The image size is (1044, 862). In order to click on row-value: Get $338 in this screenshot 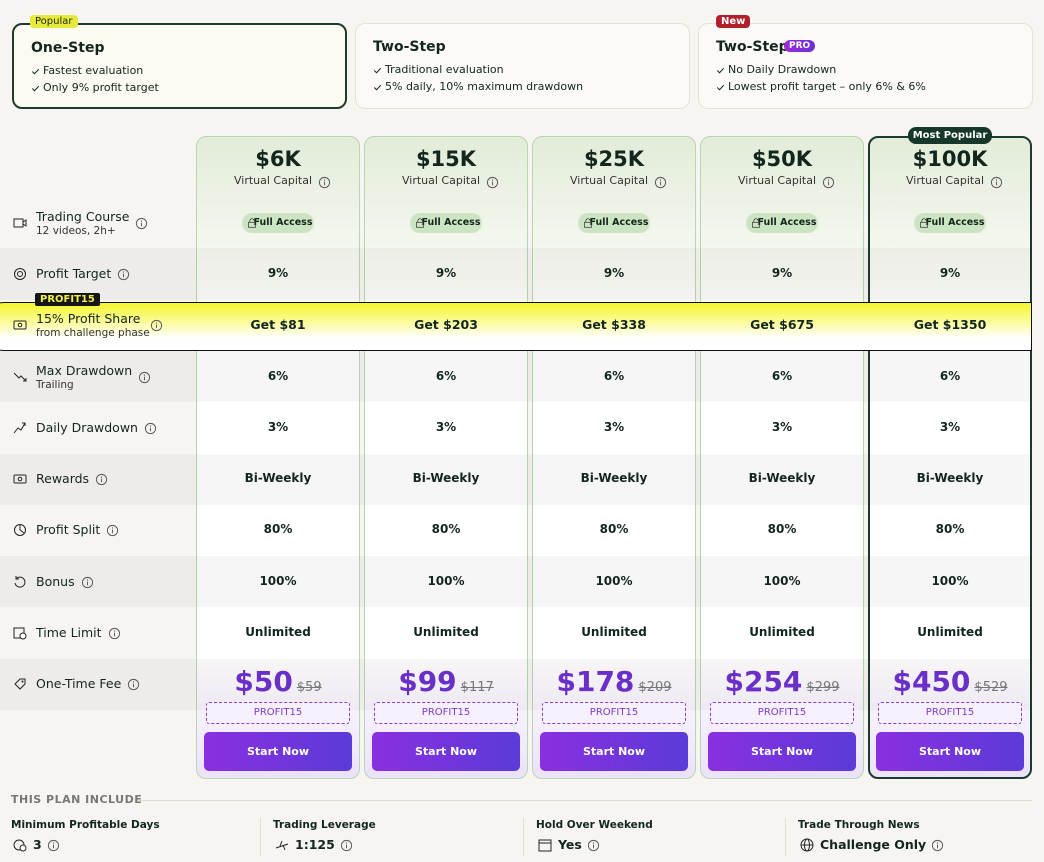, I will do `click(614, 325)`.